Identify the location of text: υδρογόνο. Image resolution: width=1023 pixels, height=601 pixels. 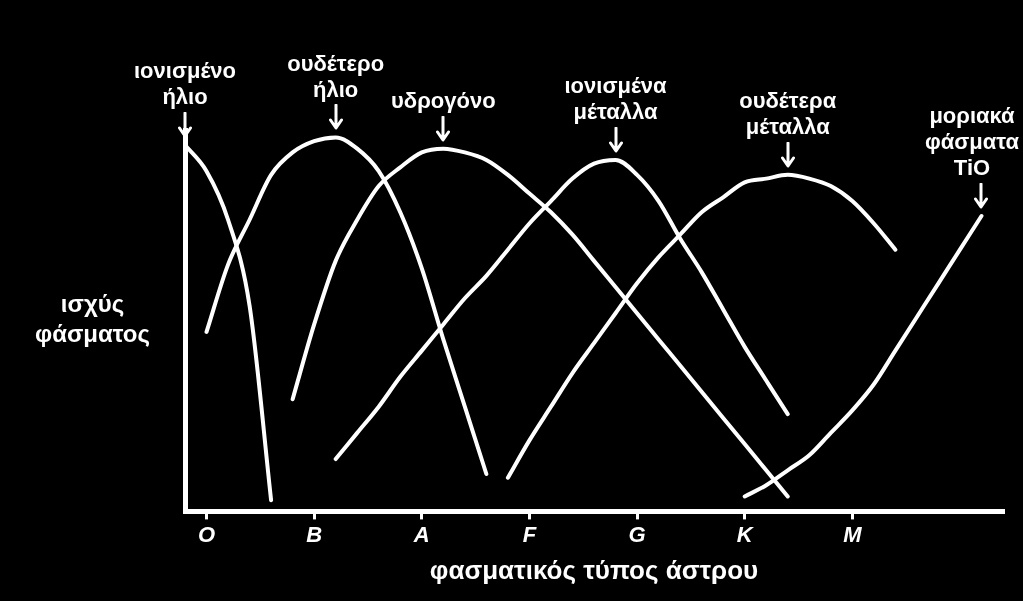
(443, 100).